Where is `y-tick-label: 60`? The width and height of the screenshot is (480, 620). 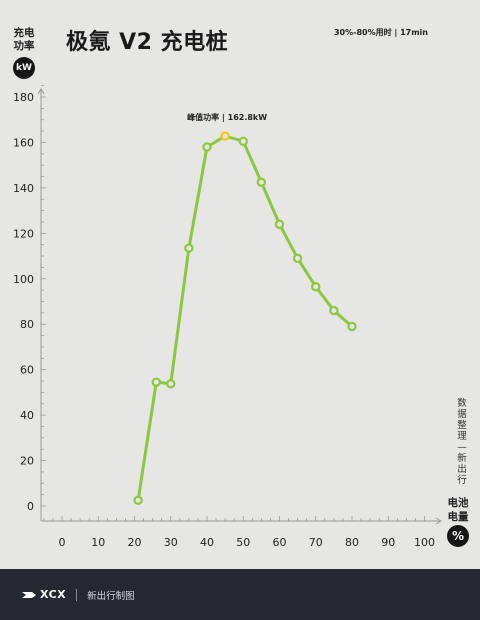
y-tick-label: 60 is located at coordinates (27, 370).